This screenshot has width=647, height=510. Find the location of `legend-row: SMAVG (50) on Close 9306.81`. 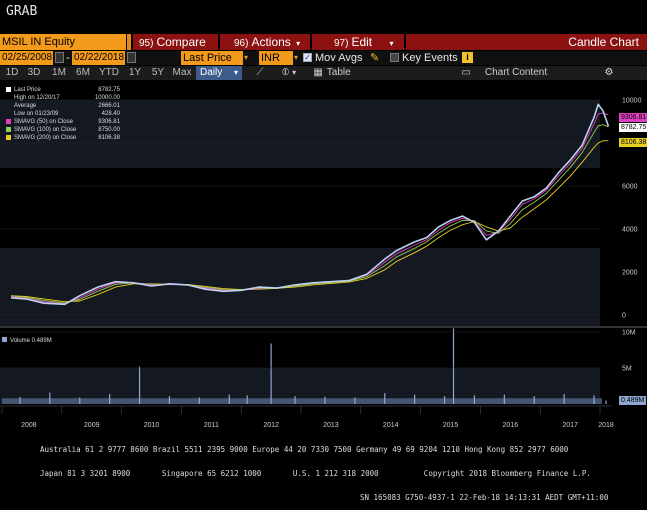

legend-row: SMAVG (50) on Close 9306.81 is located at coordinates (63, 122).